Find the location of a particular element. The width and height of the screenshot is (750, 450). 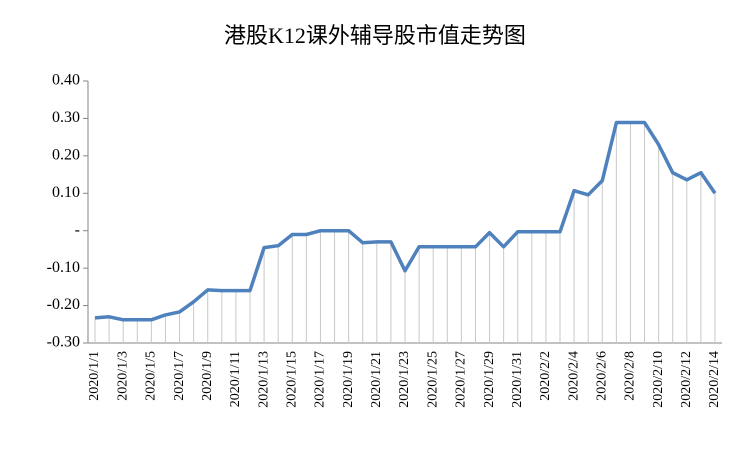

x-tick-label: 2020/1/17 is located at coordinates (320, 379).